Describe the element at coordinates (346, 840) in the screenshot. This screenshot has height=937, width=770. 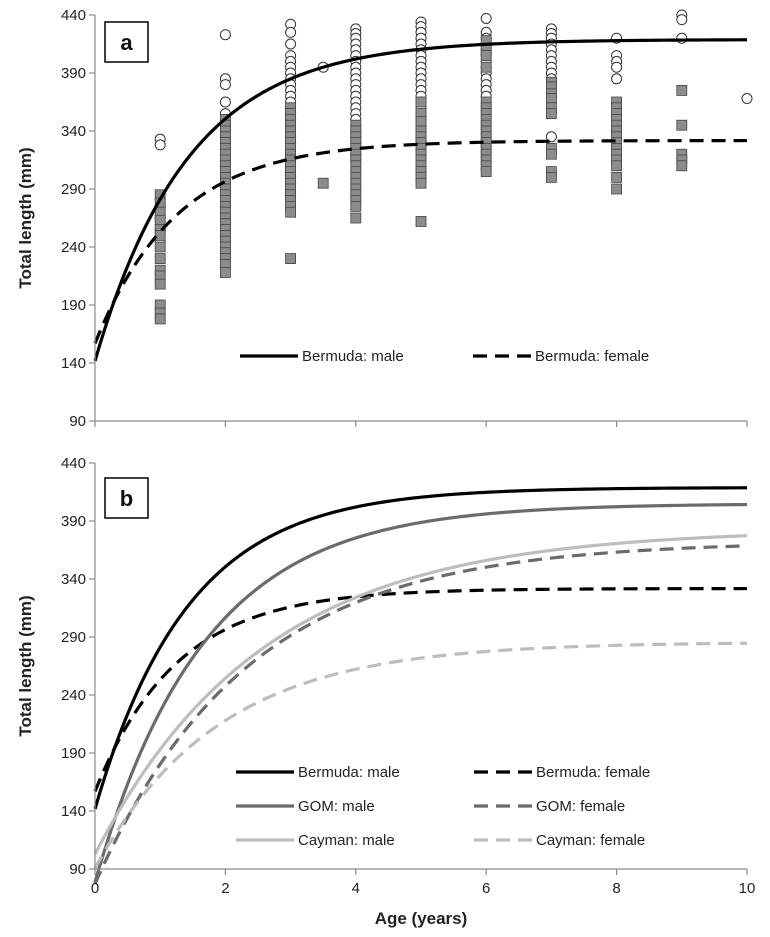
I see `legend-label: Cayman: male` at that location.